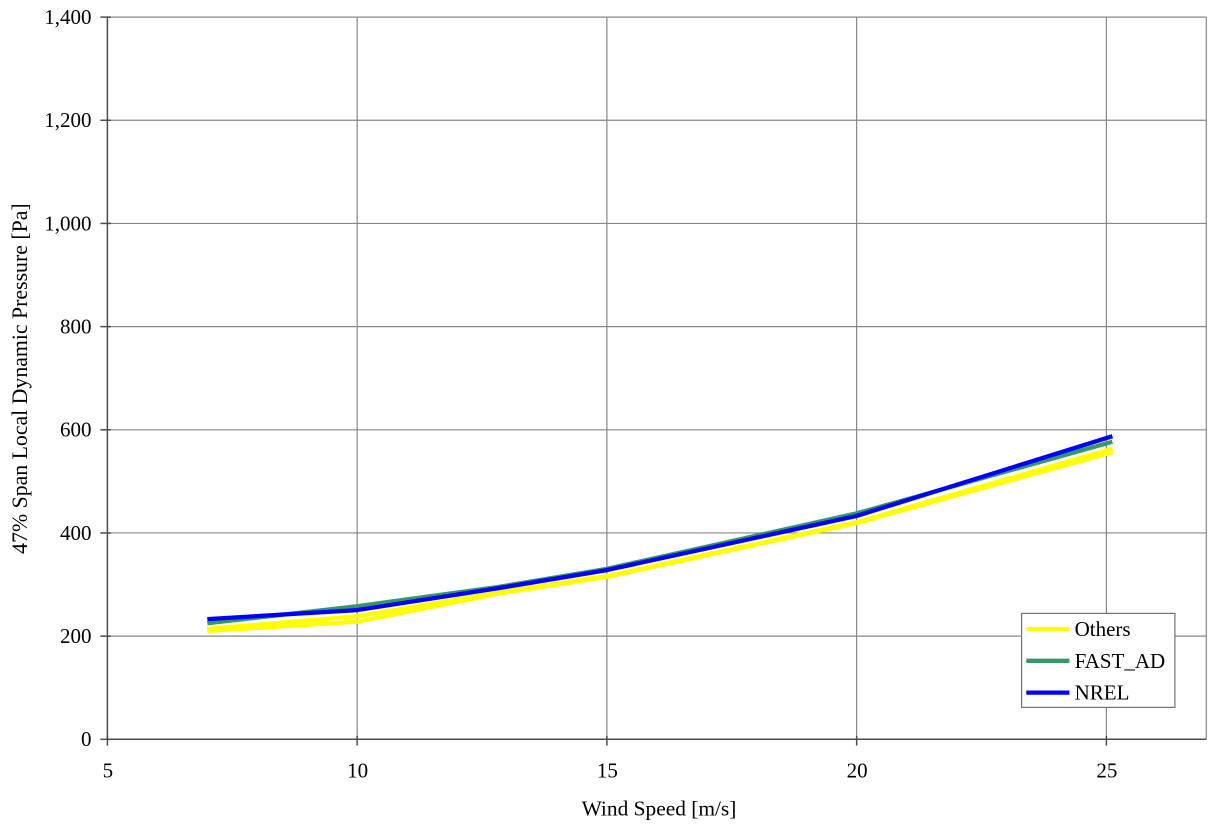 This screenshot has width=1212, height=825. I want to click on svg-text: 200, so click(76, 636).